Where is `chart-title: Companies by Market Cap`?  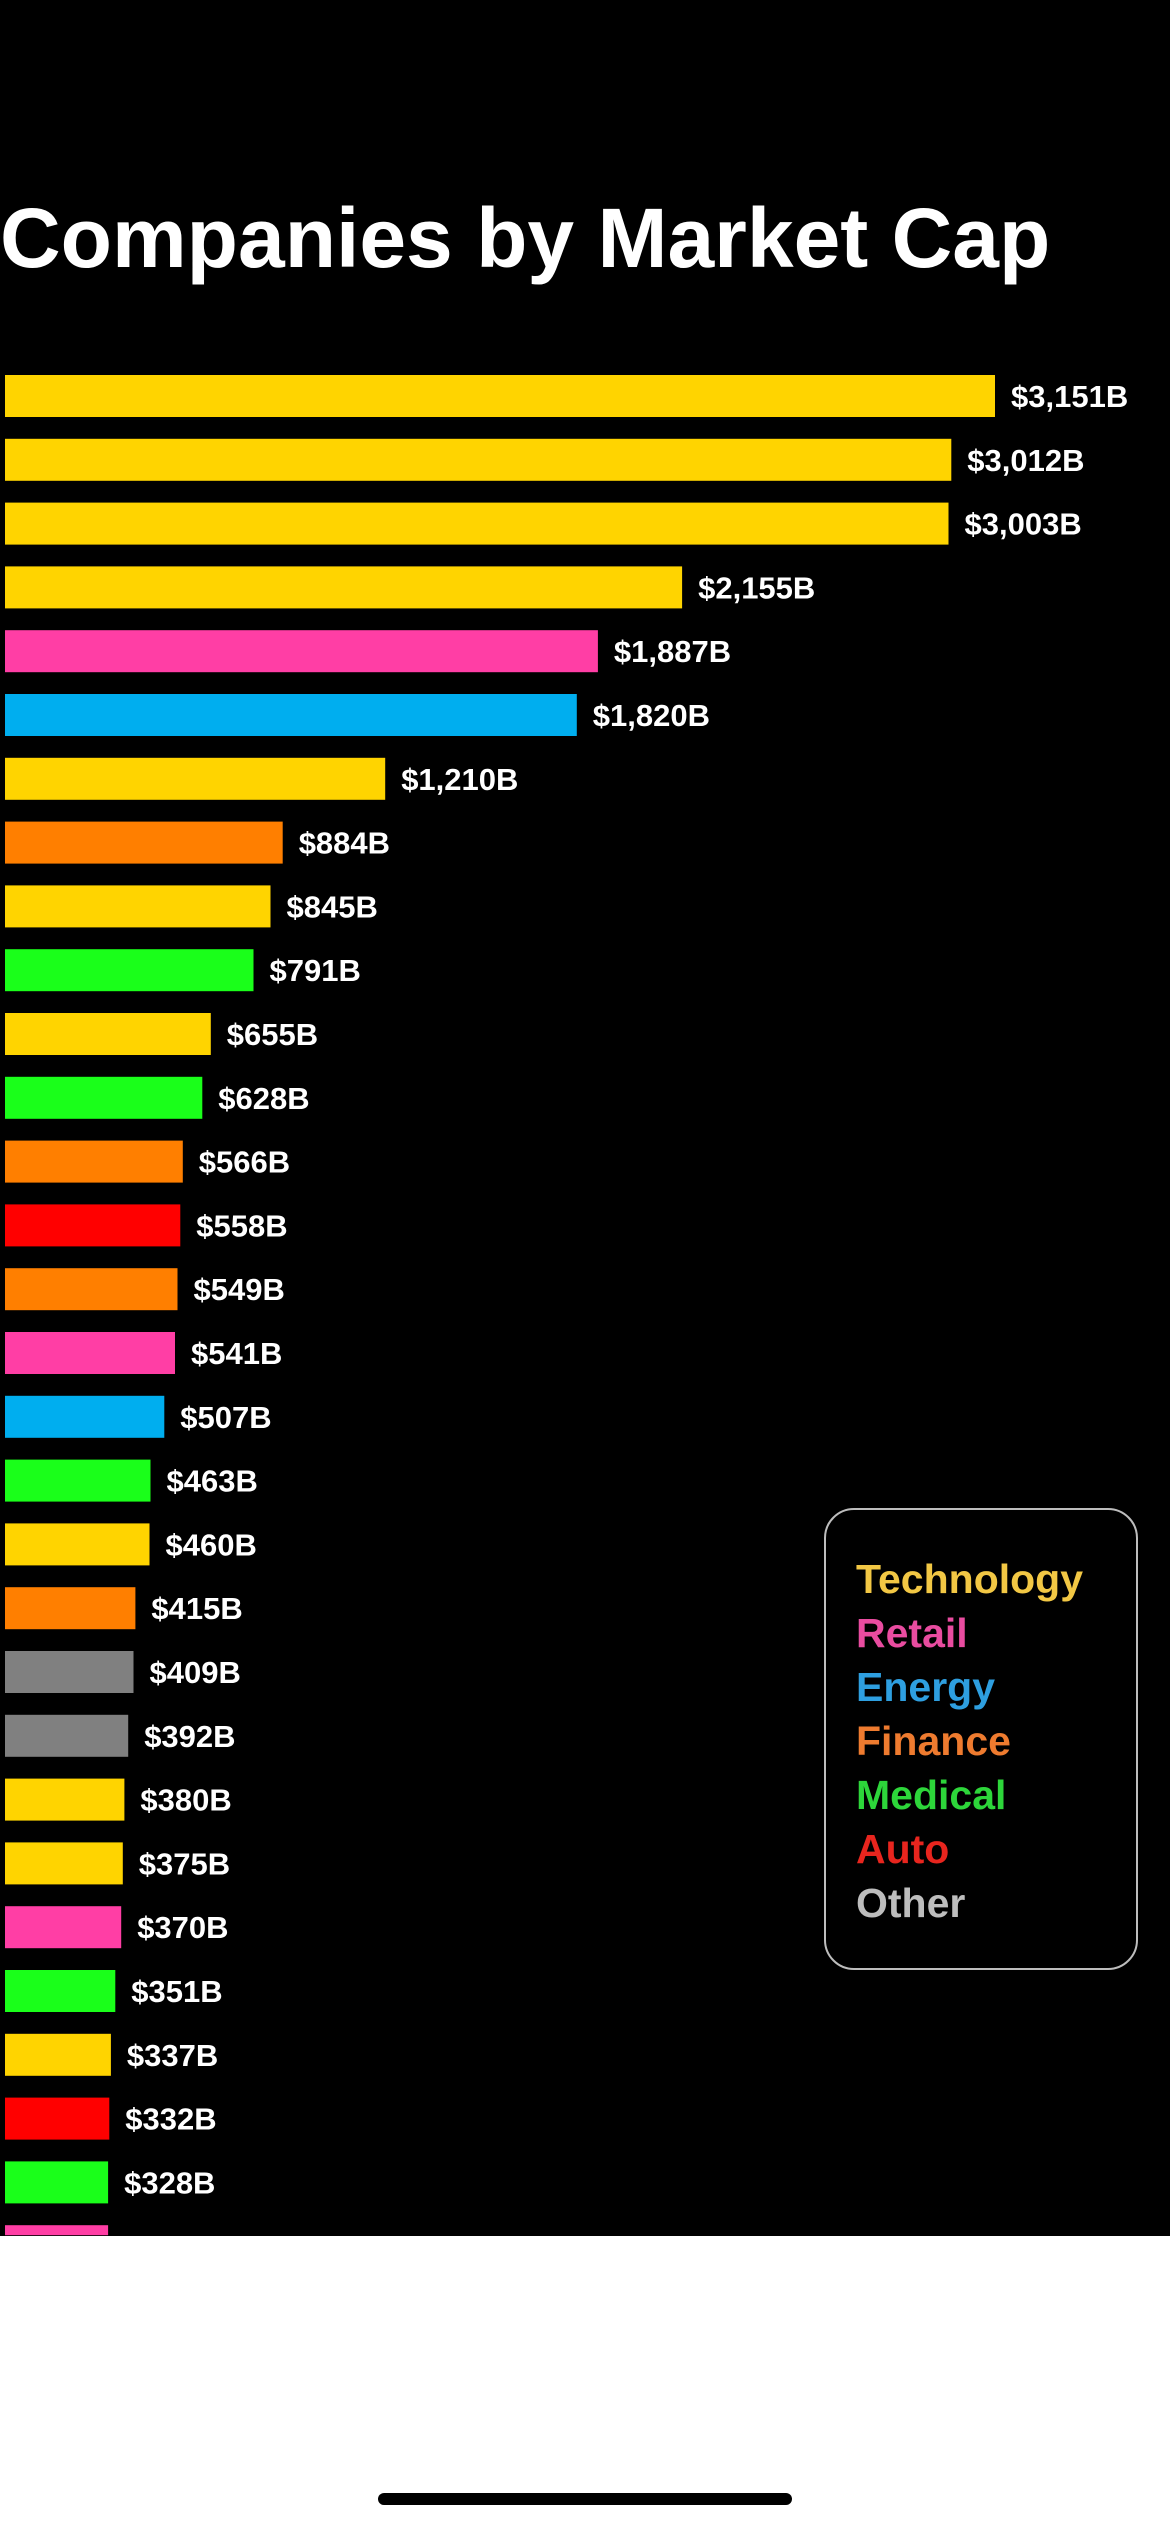 chart-title: Companies by Market Cap is located at coordinates (525, 238).